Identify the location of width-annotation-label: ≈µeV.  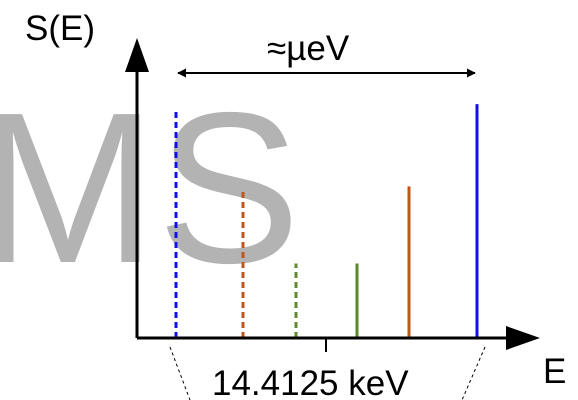
(308, 48).